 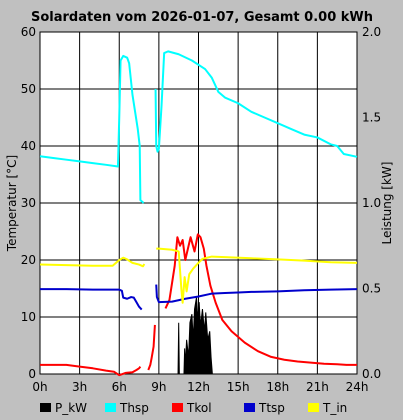 What do you see at coordinates (249, 407) in the screenshot?
I see `legend-swatch-ttsp` at bounding box center [249, 407].